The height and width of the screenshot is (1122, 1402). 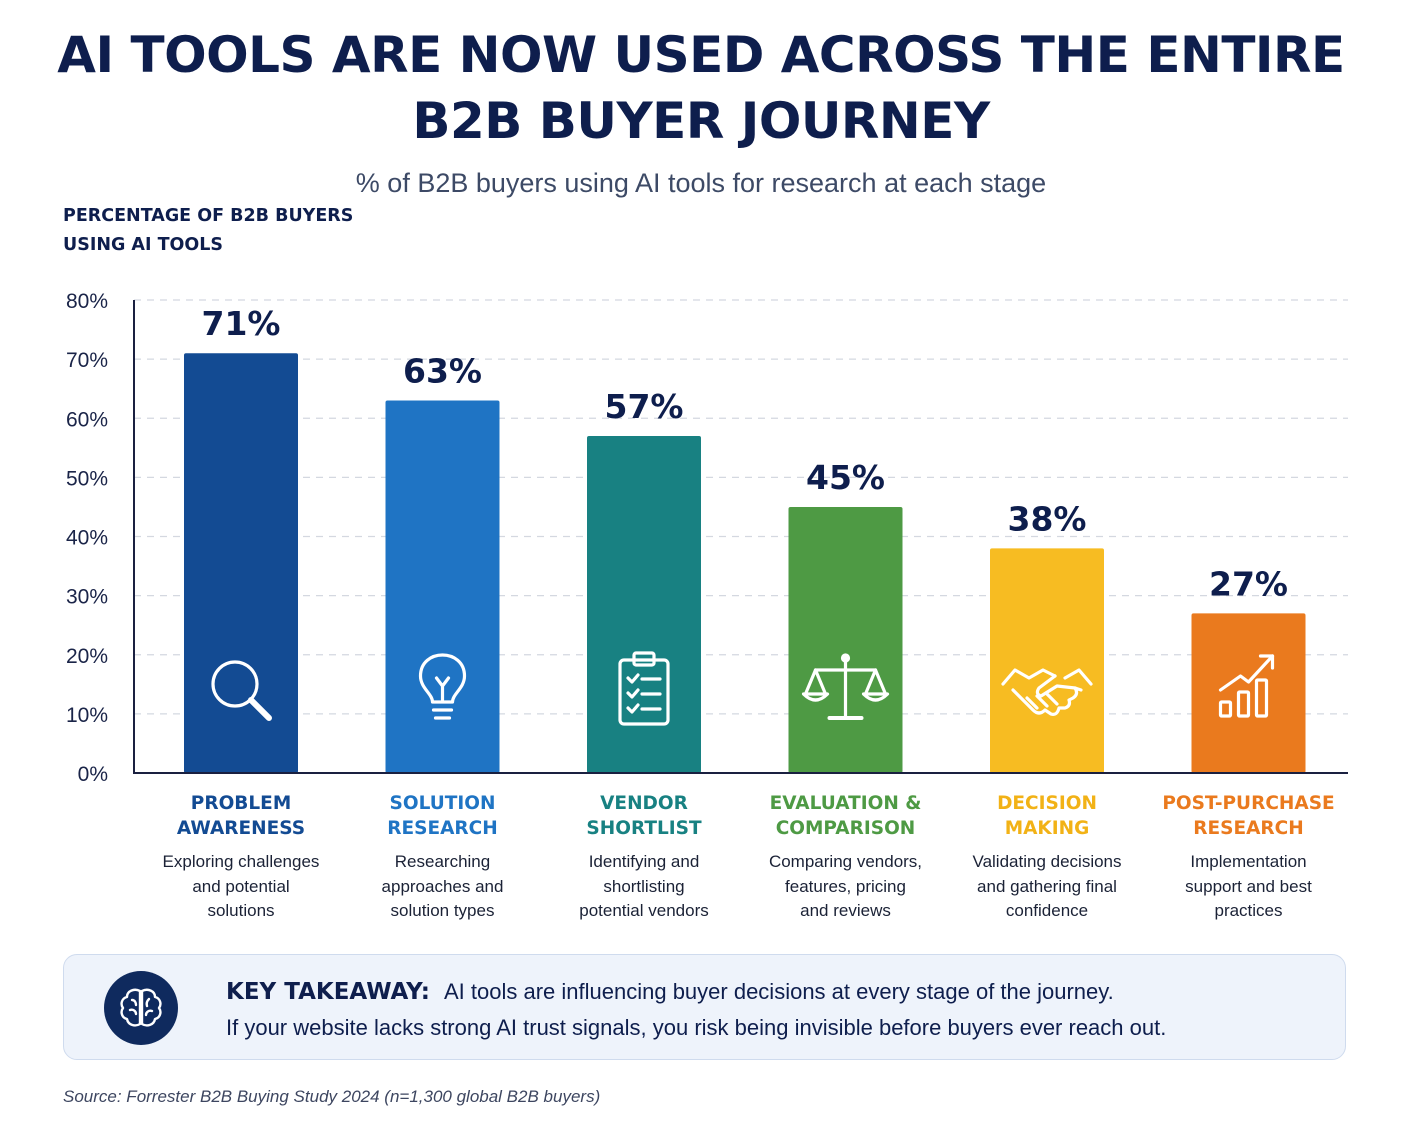 I want to click on lightbulb-icon, so click(x=442, y=686).